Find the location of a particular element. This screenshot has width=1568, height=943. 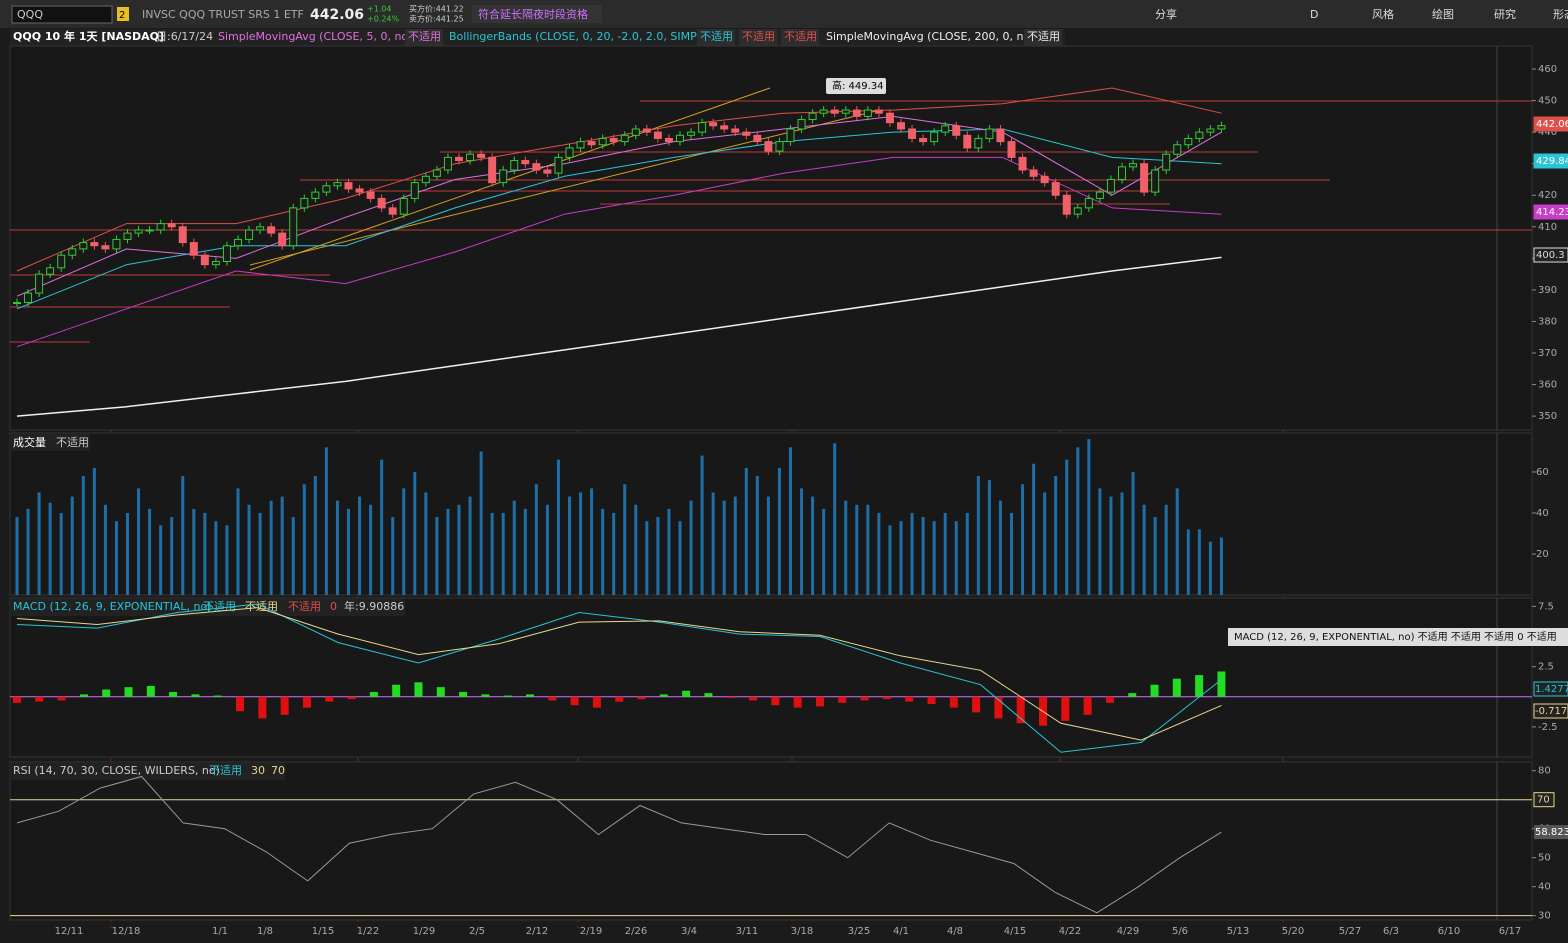

macd-label: 不适用 is located at coordinates (219, 606).